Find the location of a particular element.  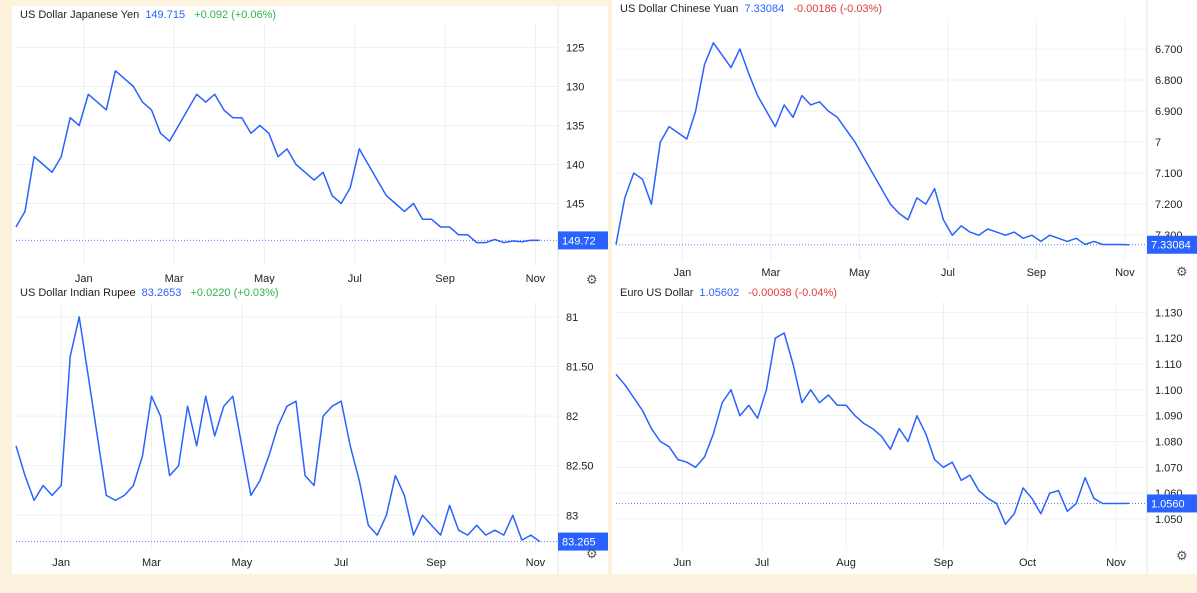

y-tick-label: 145 is located at coordinates (575, 205).